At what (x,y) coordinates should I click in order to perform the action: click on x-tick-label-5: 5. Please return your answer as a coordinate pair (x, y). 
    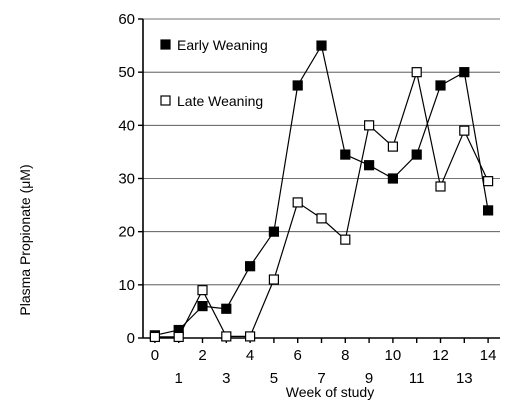
    Looking at the image, I should click on (274, 378).